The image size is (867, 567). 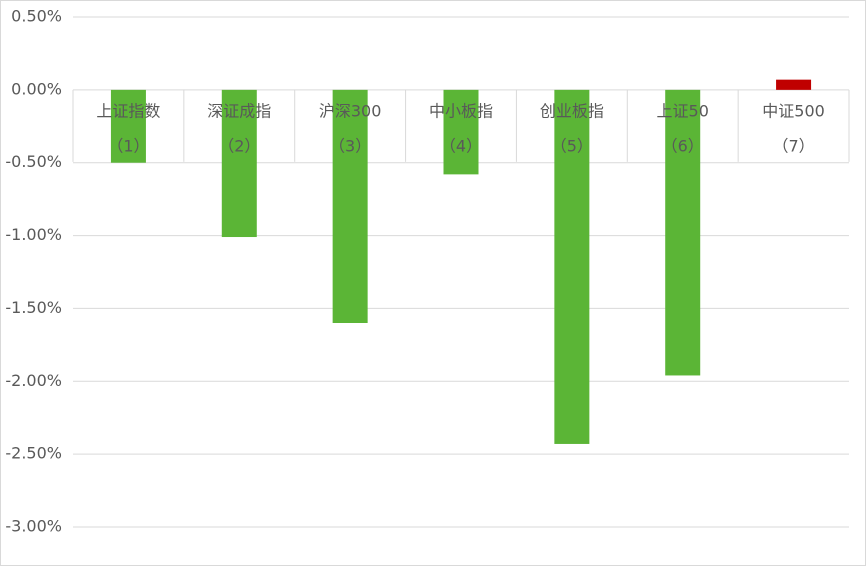 What do you see at coordinates (461, 110) in the screenshot?
I see `x-tick-label: 中小板指` at bounding box center [461, 110].